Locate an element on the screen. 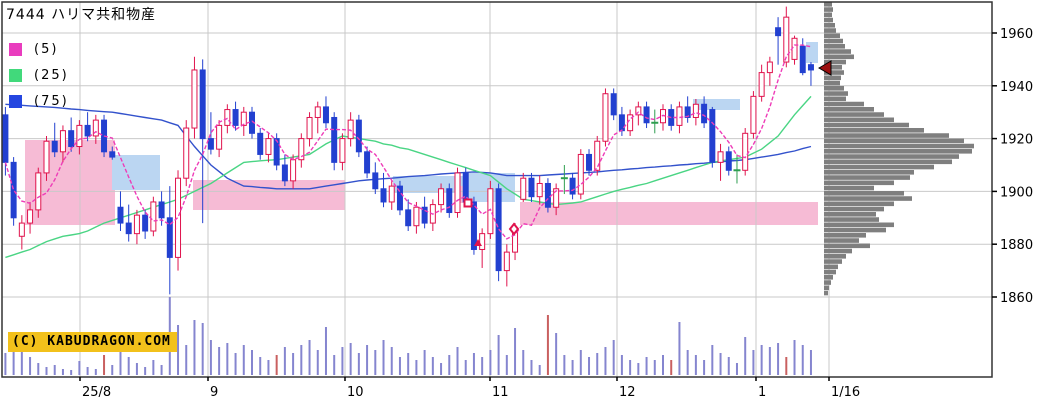  ma75-color-swatch is located at coordinates (15, 101).